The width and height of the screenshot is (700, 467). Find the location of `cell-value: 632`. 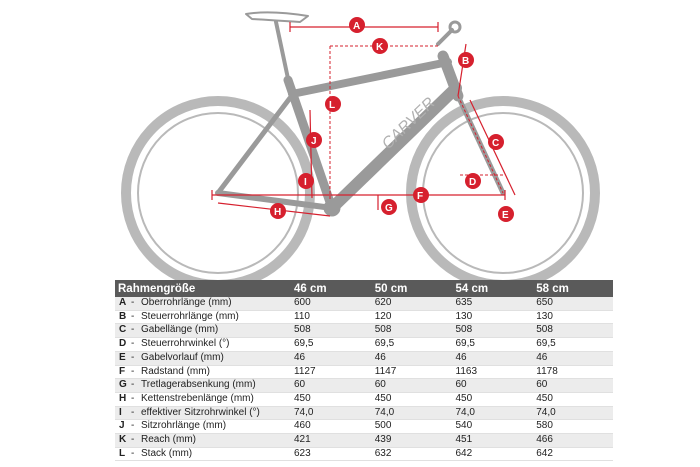

cell-value: 632 is located at coordinates (411, 454).